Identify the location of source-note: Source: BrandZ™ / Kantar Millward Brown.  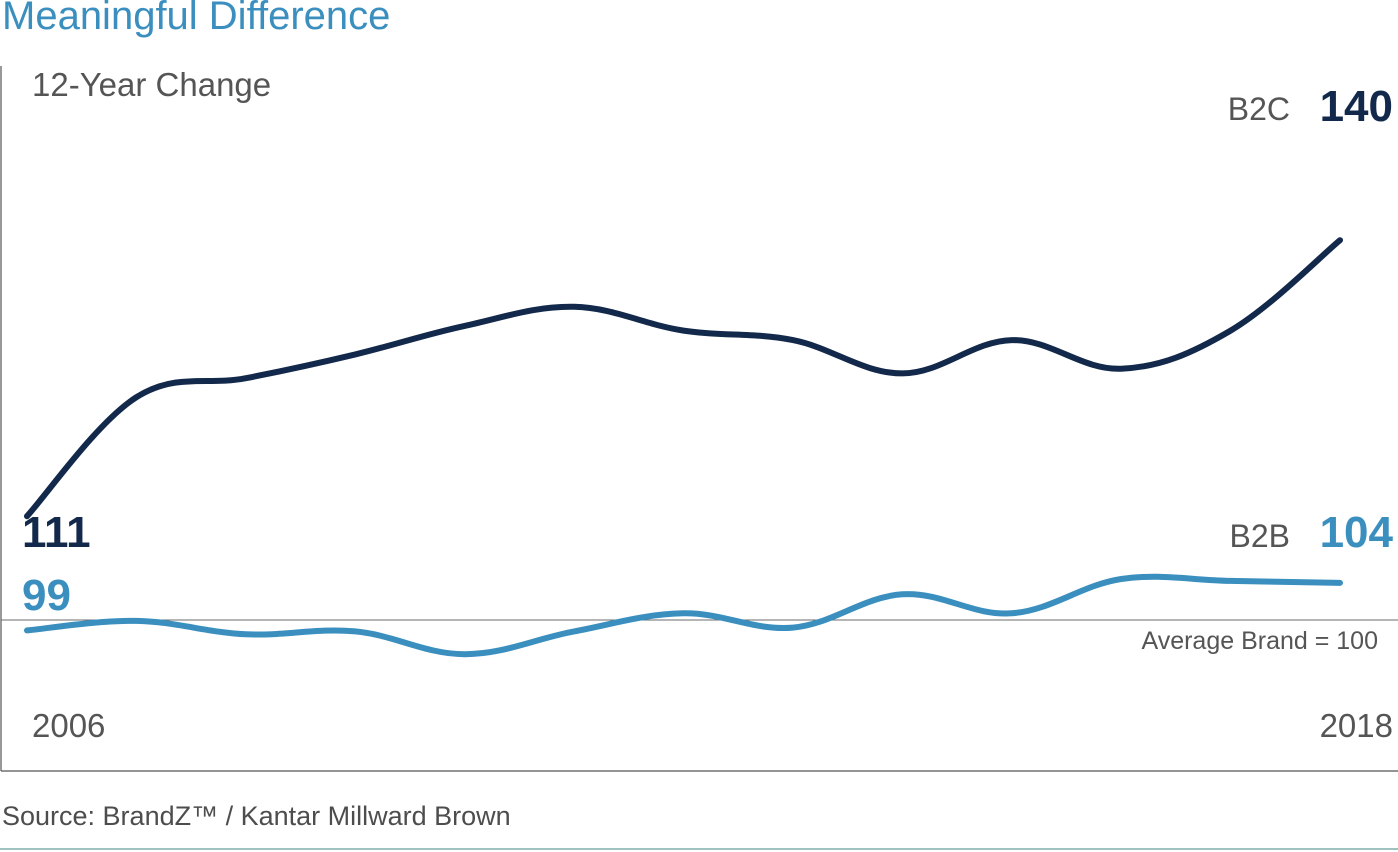
(256, 816).